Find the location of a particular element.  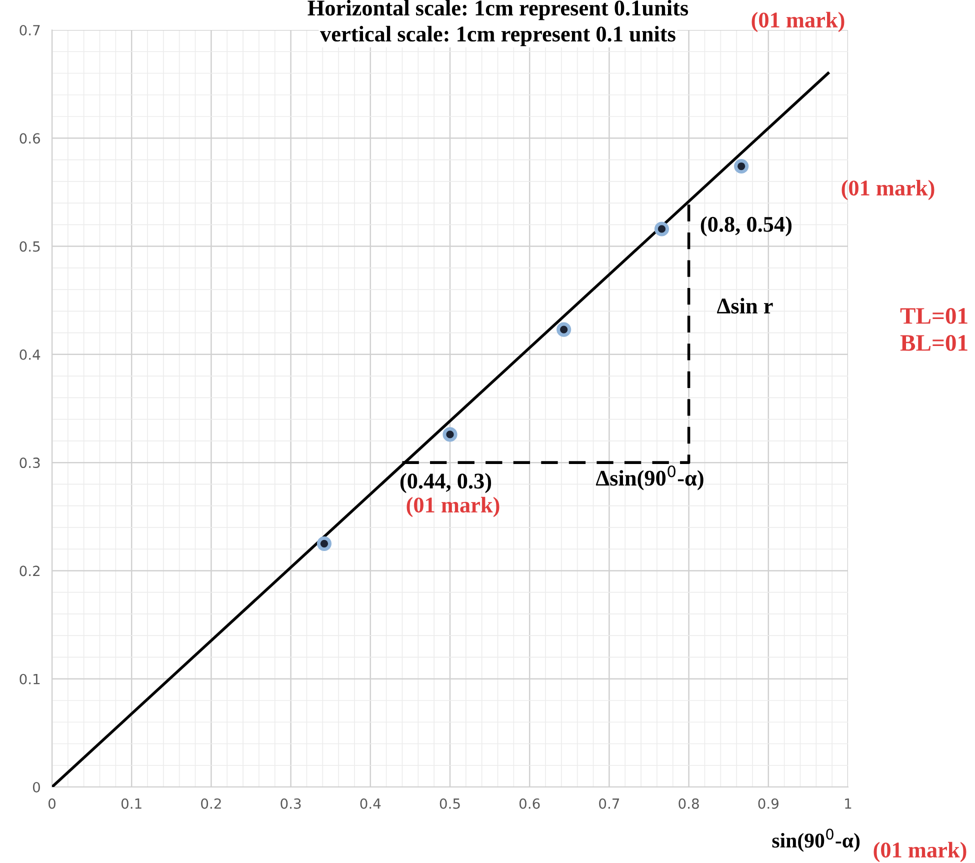

text: TL=01 is located at coordinates (934, 316).